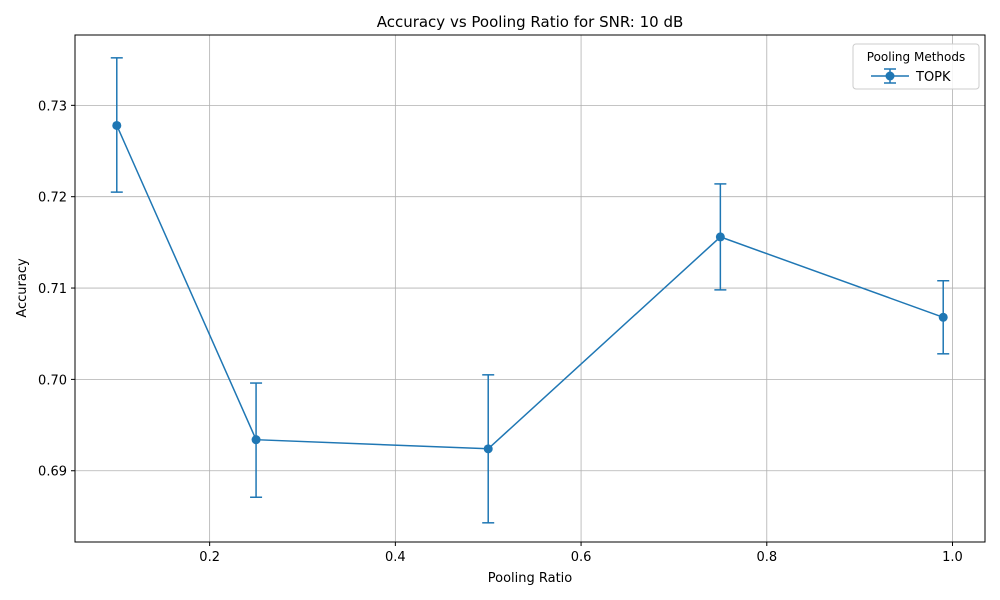 The image size is (1000, 600). I want to click on legend-marker, so click(890, 76).